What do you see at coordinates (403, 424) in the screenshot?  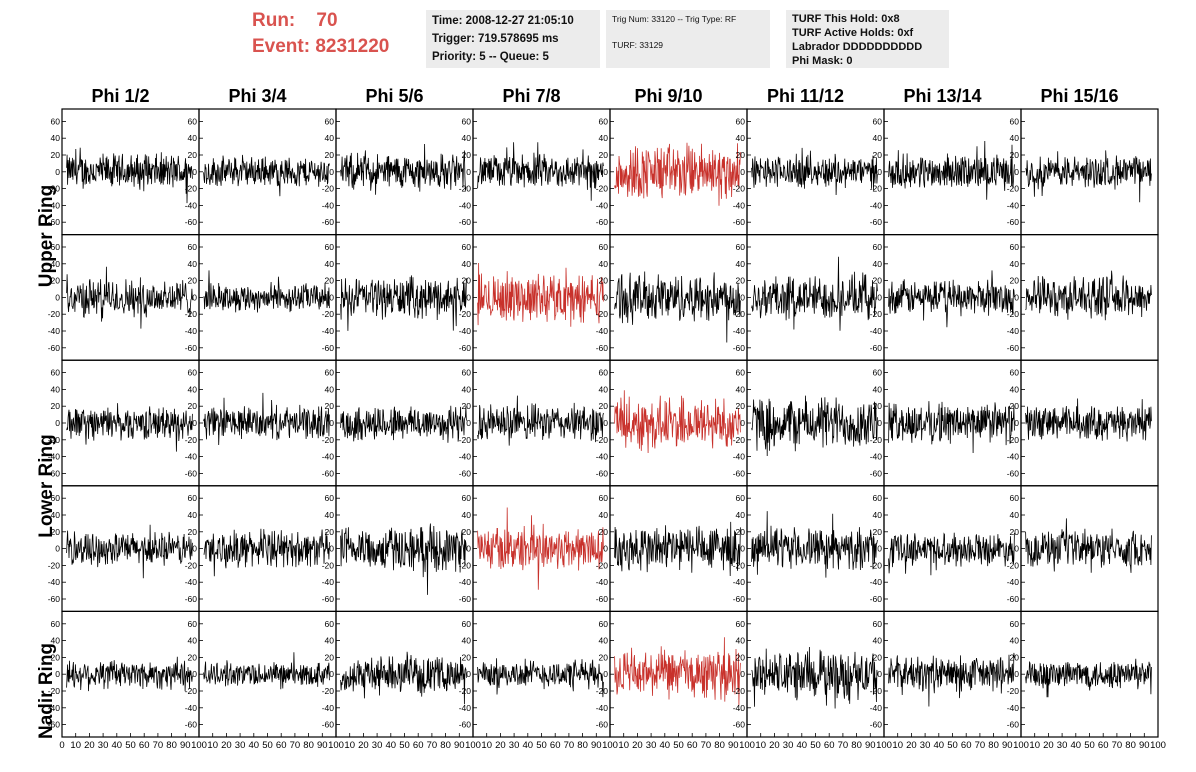 I see `waveform-trace-r2-c2` at bounding box center [403, 424].